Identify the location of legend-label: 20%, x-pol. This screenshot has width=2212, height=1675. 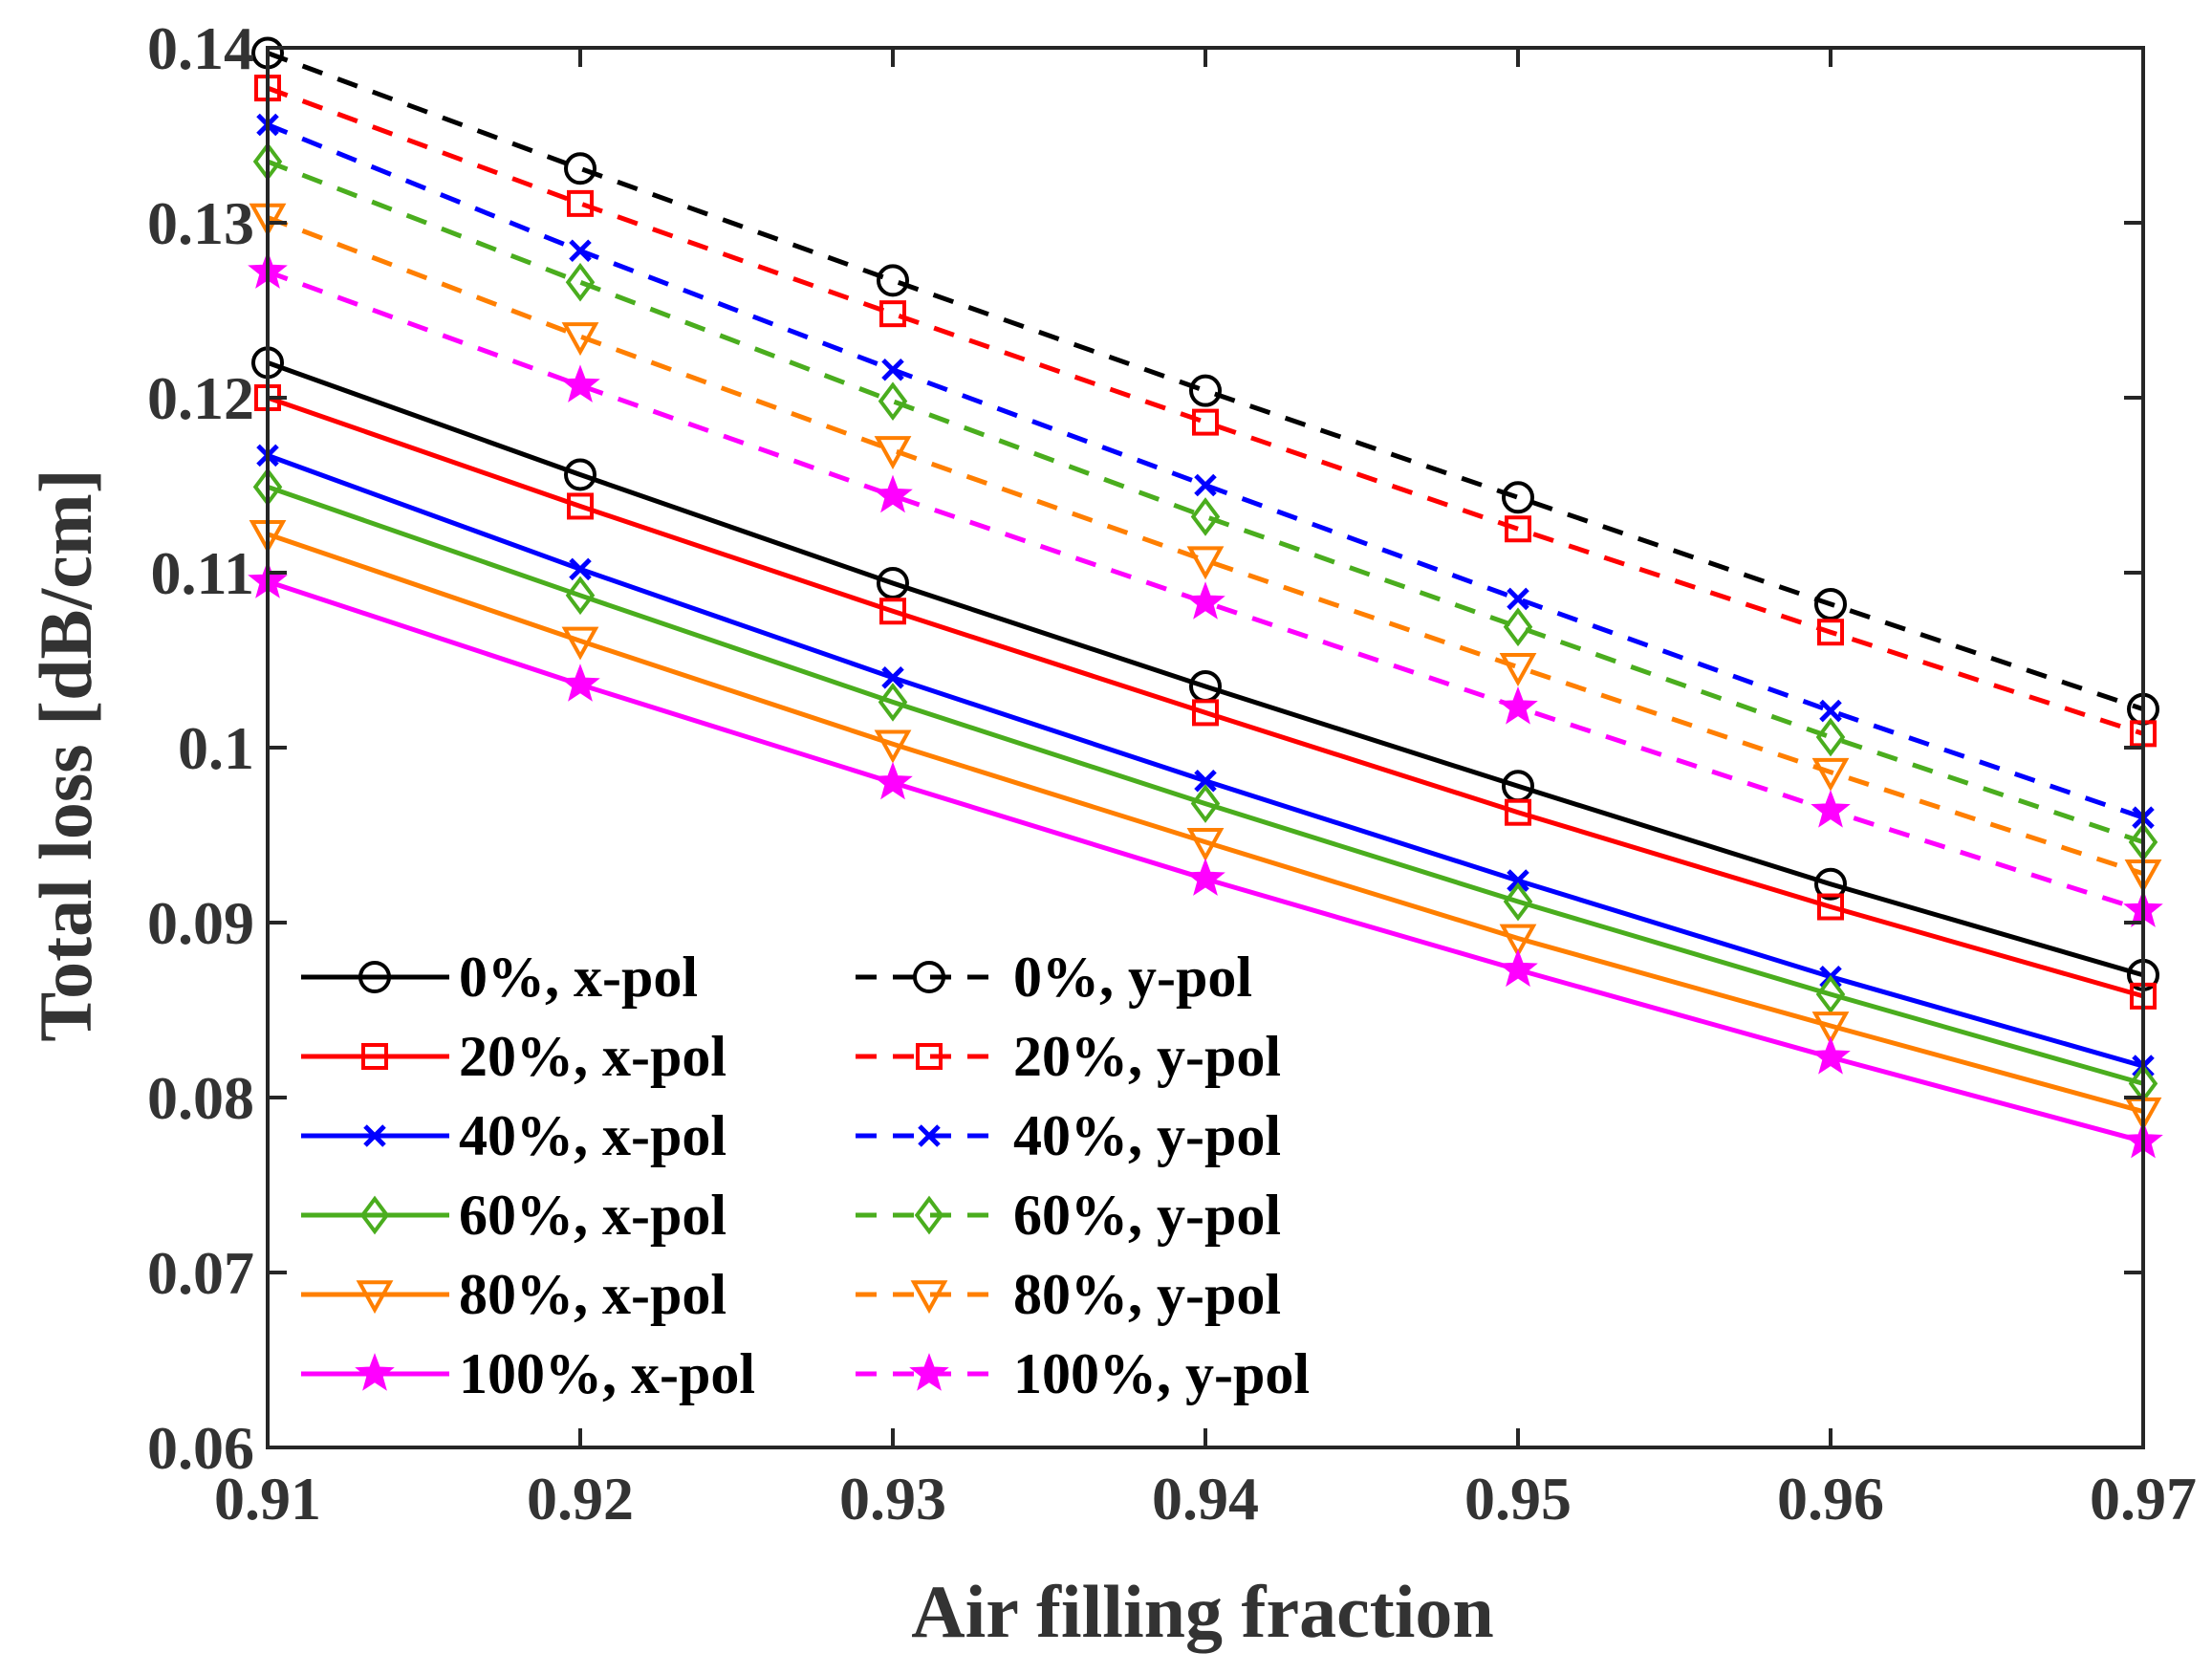
(592, 1056).